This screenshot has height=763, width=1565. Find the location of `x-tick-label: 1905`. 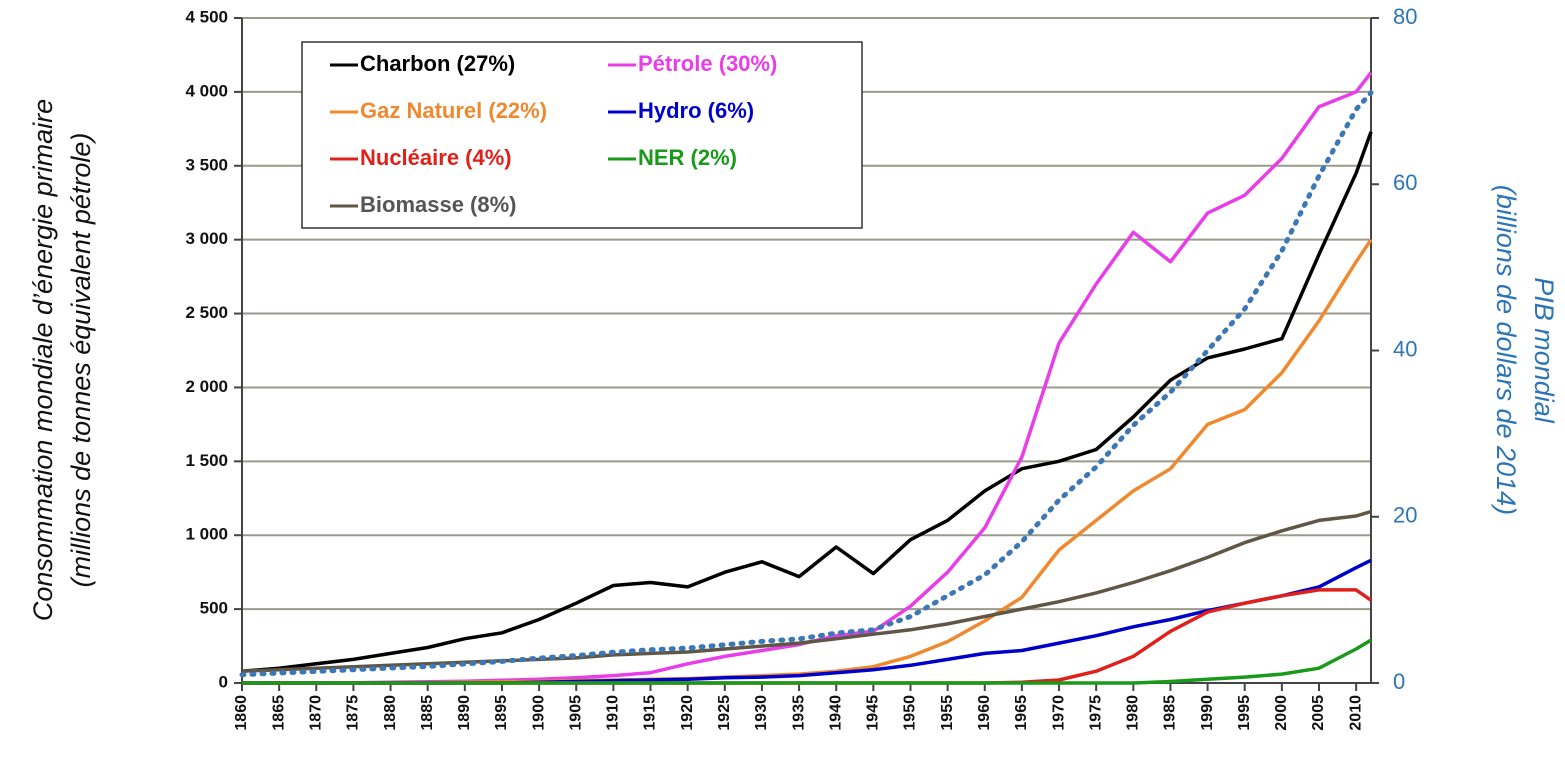

x-tick-label: 1905 is located at coordinates (575, 713).